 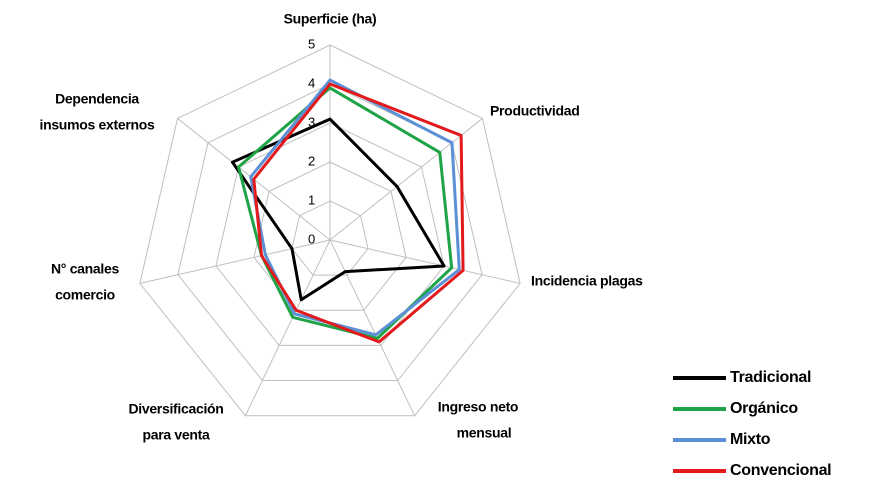 What do you see at coordinates (85, 269) in the screenshot?
I see `axis-label: N° canales` at bounding box center [85, 269].